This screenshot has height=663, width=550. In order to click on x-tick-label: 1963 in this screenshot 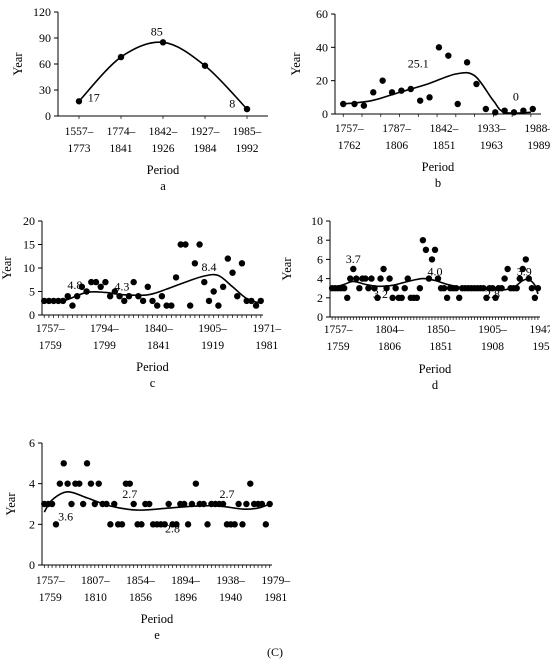, I will do `click(491, 146)`.